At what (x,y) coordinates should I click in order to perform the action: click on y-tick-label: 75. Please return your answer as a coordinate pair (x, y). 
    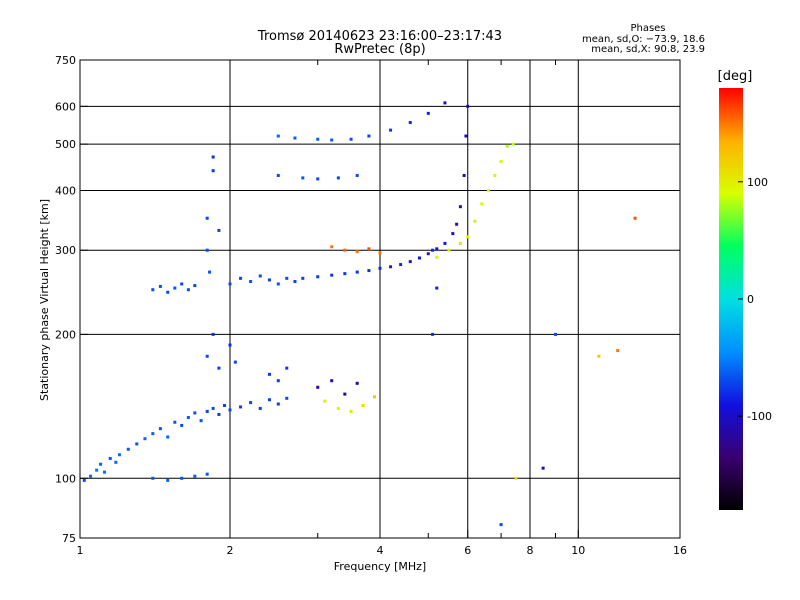
    Looking at the image, I should click on (69, 538).